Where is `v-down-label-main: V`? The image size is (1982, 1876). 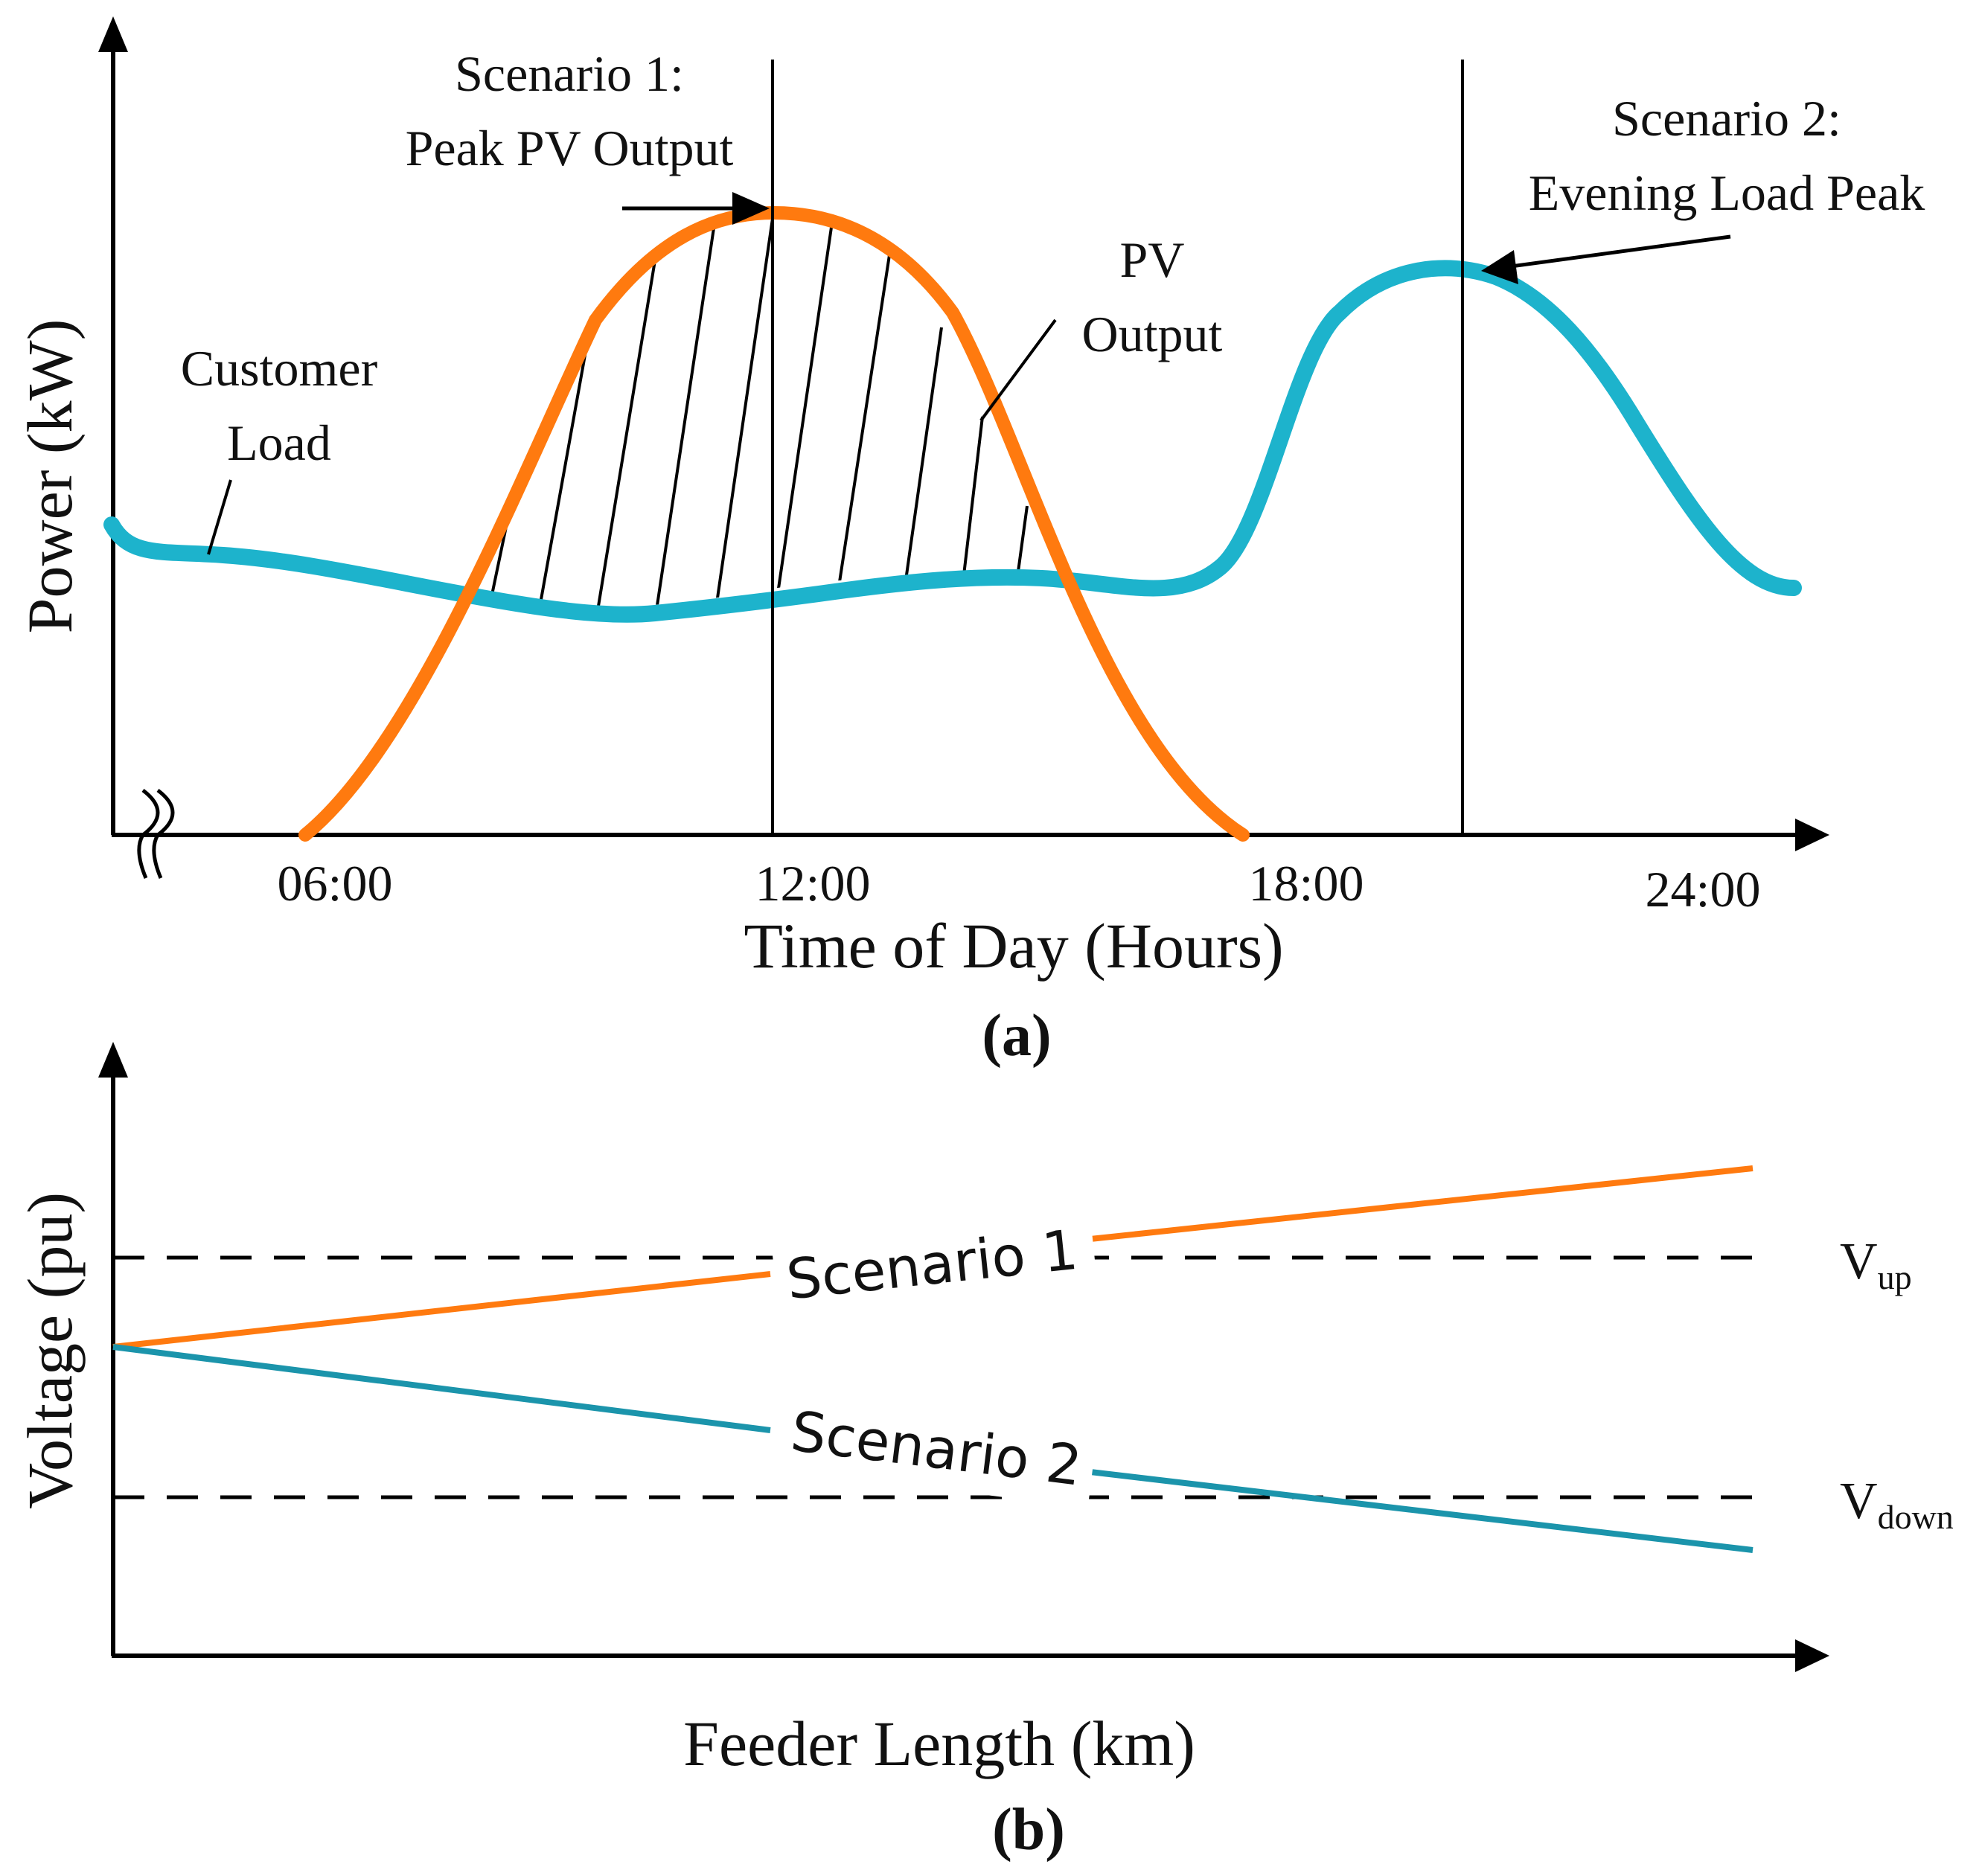 v-down-label-main: V is located at coordinates (1859, 1501).